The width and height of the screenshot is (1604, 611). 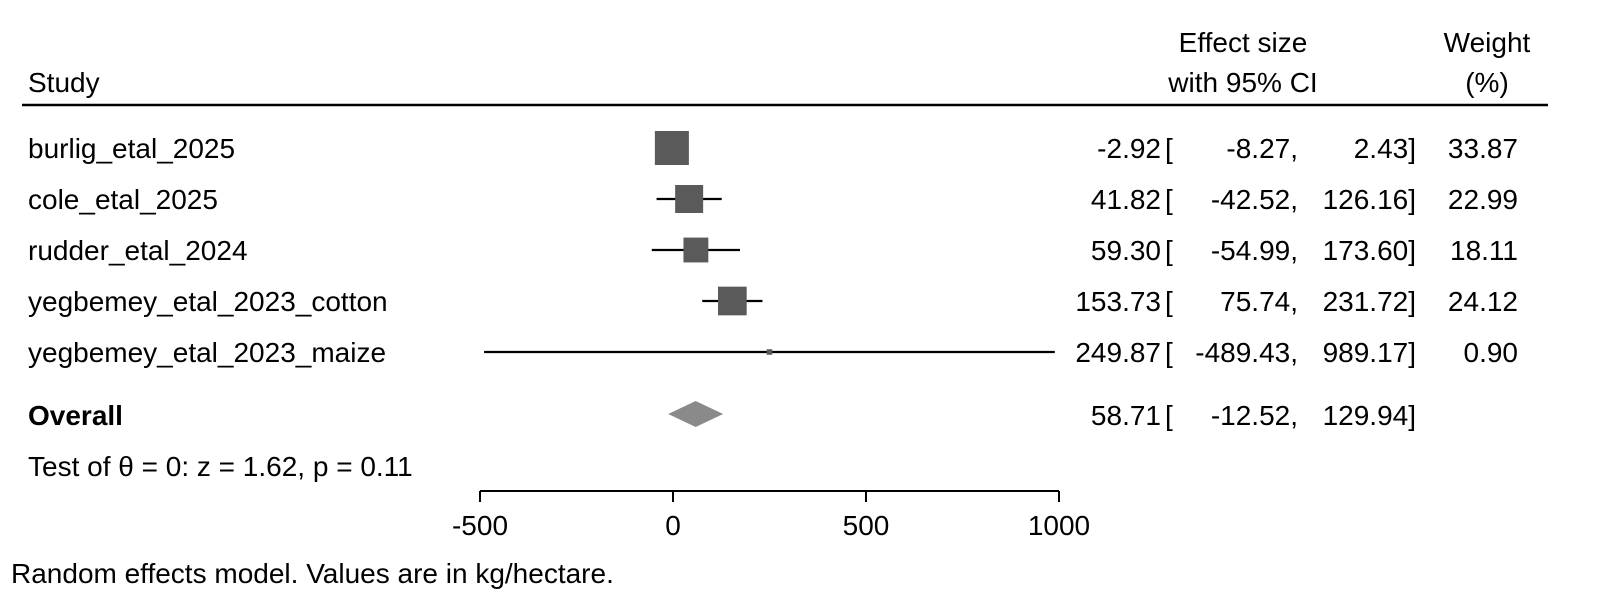 I want to click on overall-ci-low: -12.52,, so click(x=1254, y=415).